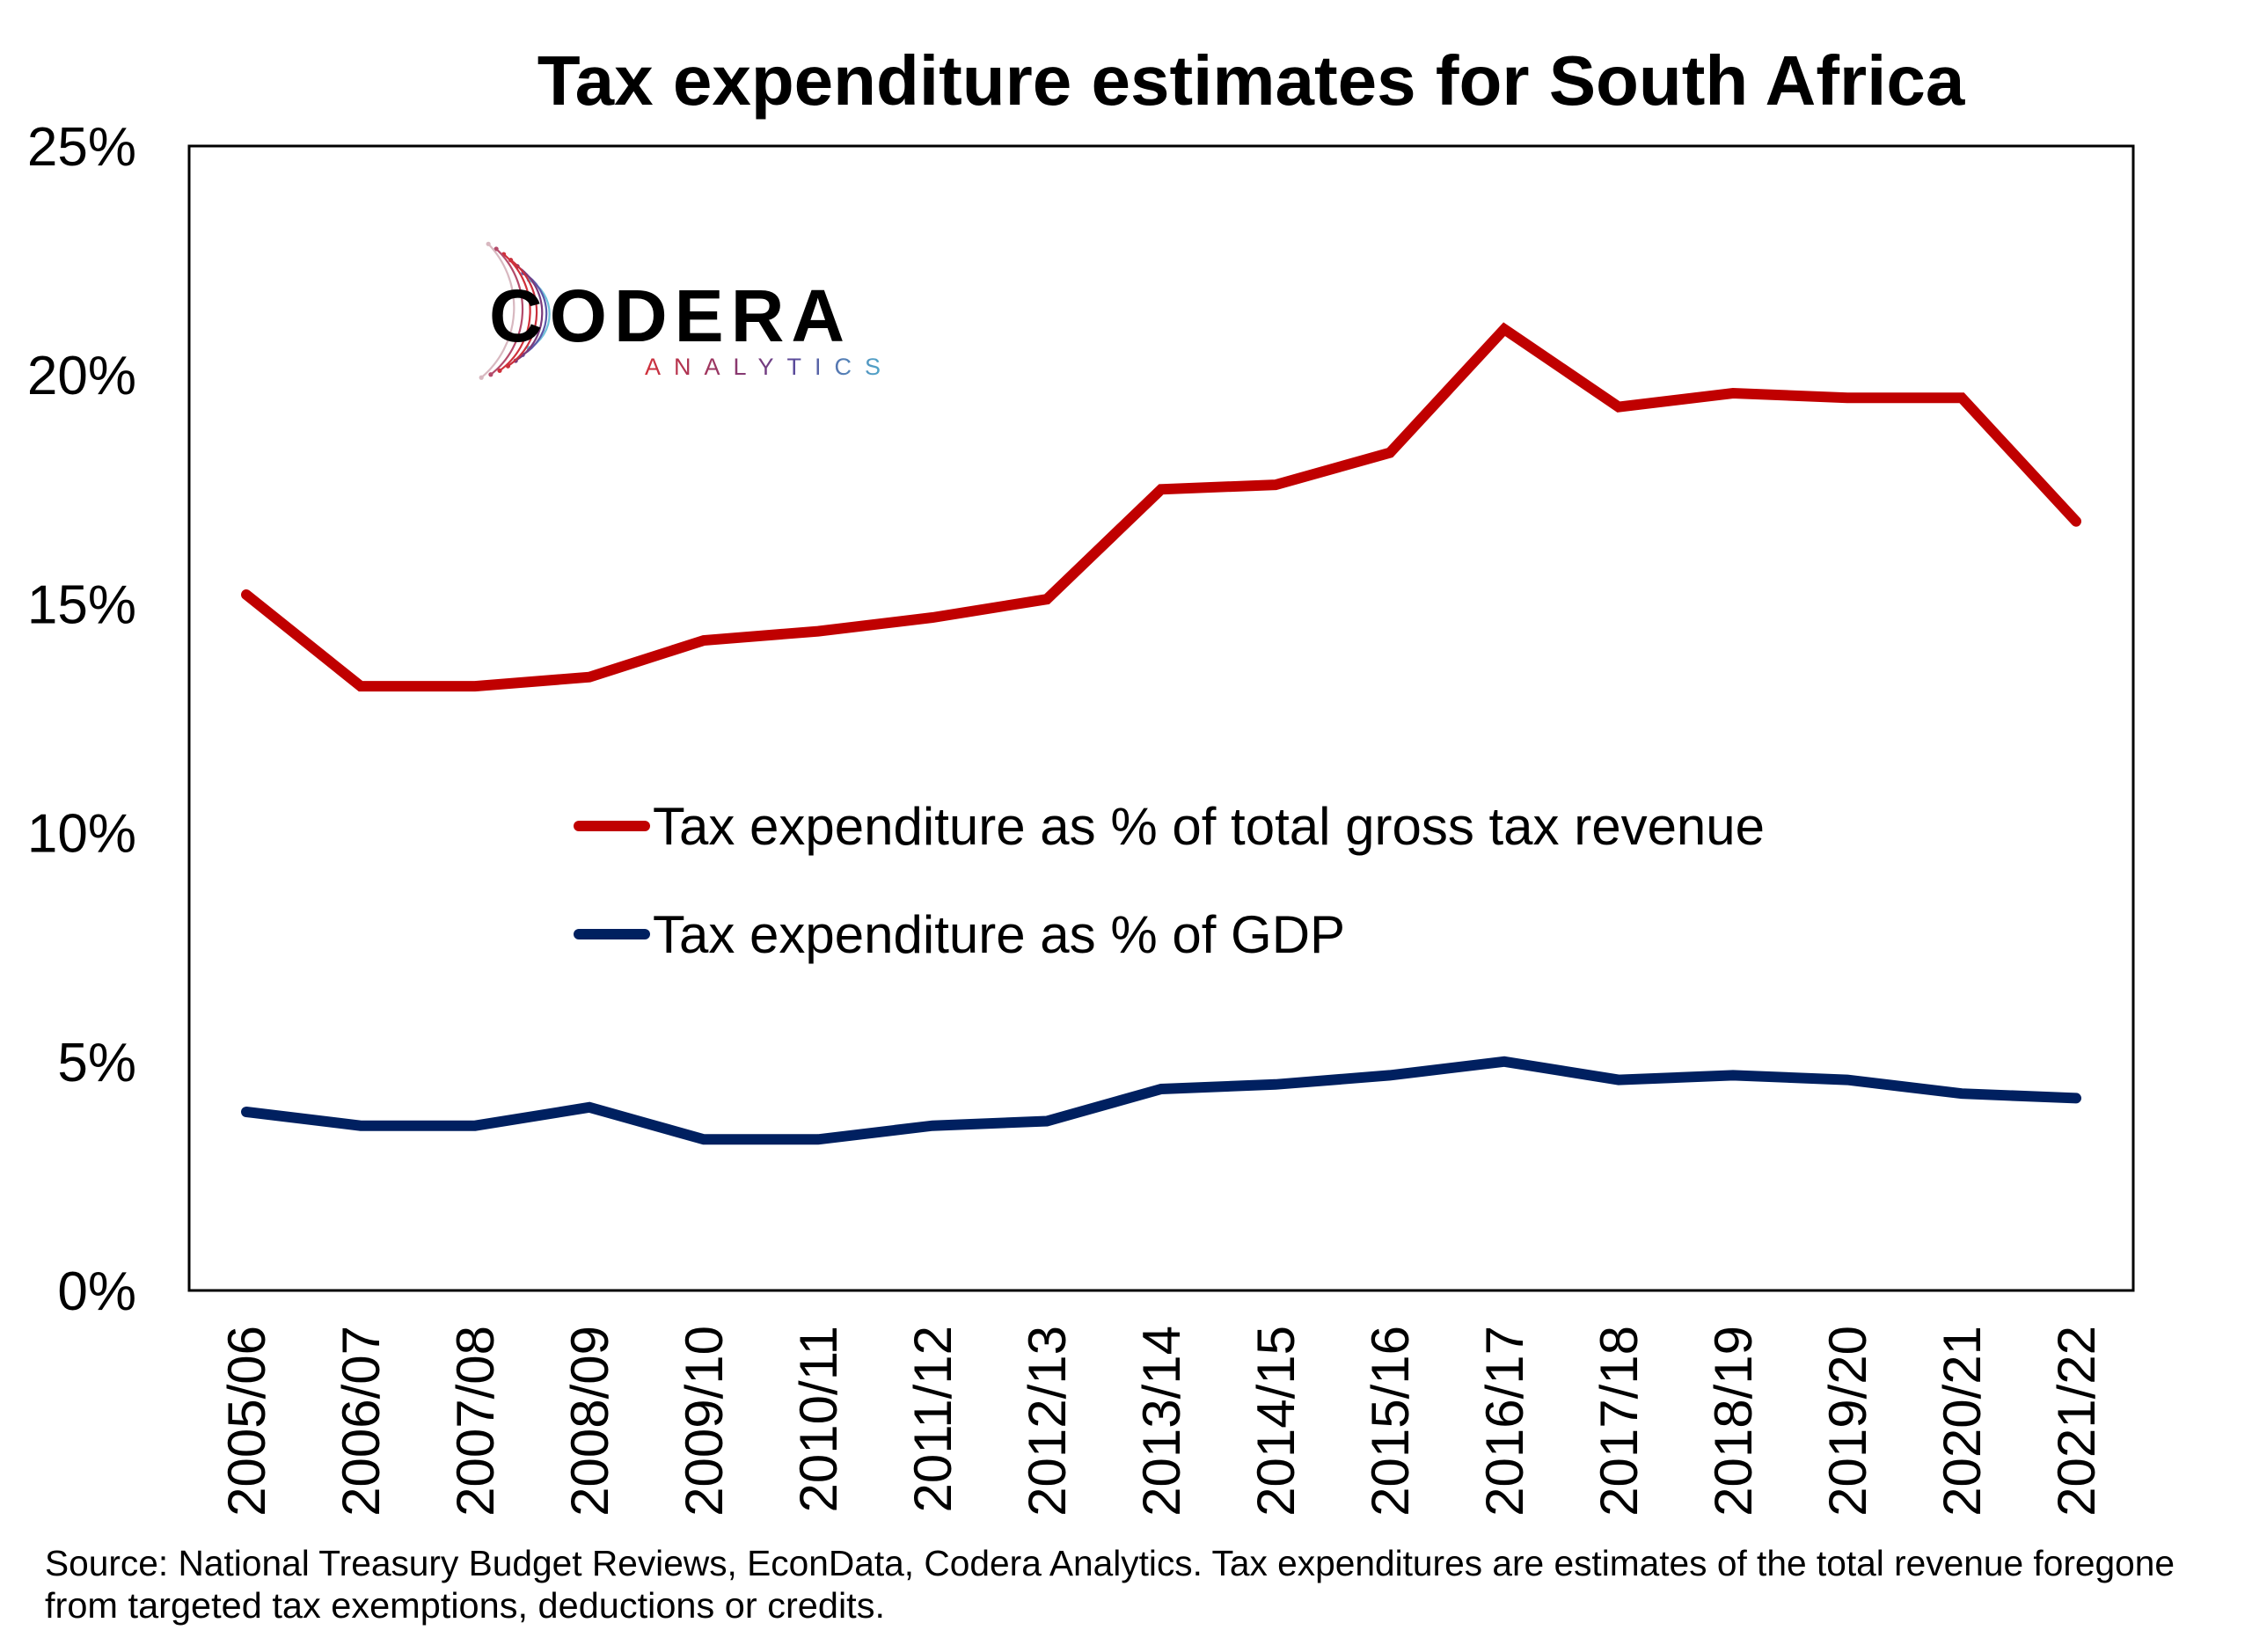 The image size is (2252, 1652). What do you see at coordinates (932, 1419) in the screenshot?
I see `x-tick-label: 2011/12` at bounding box center [932, 1419].